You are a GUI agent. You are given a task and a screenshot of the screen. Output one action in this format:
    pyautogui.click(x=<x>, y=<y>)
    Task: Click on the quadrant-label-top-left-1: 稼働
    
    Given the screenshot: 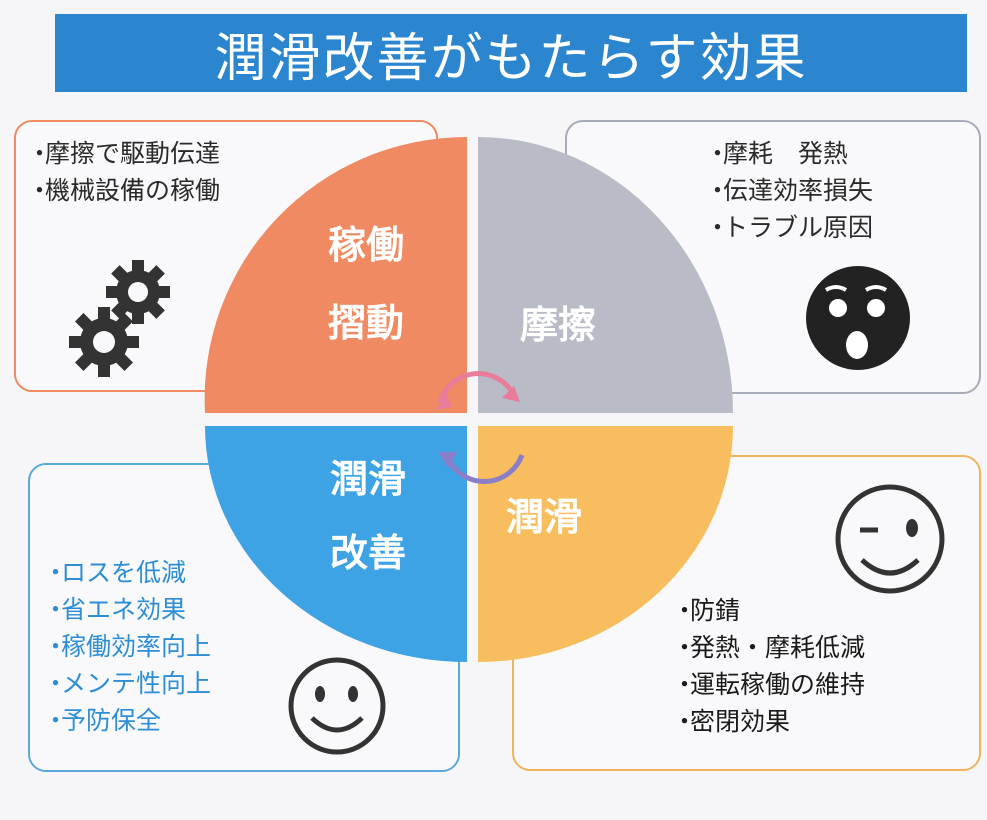 What is the action you would take?
    pyautogui.click(x=366, y=245)
    